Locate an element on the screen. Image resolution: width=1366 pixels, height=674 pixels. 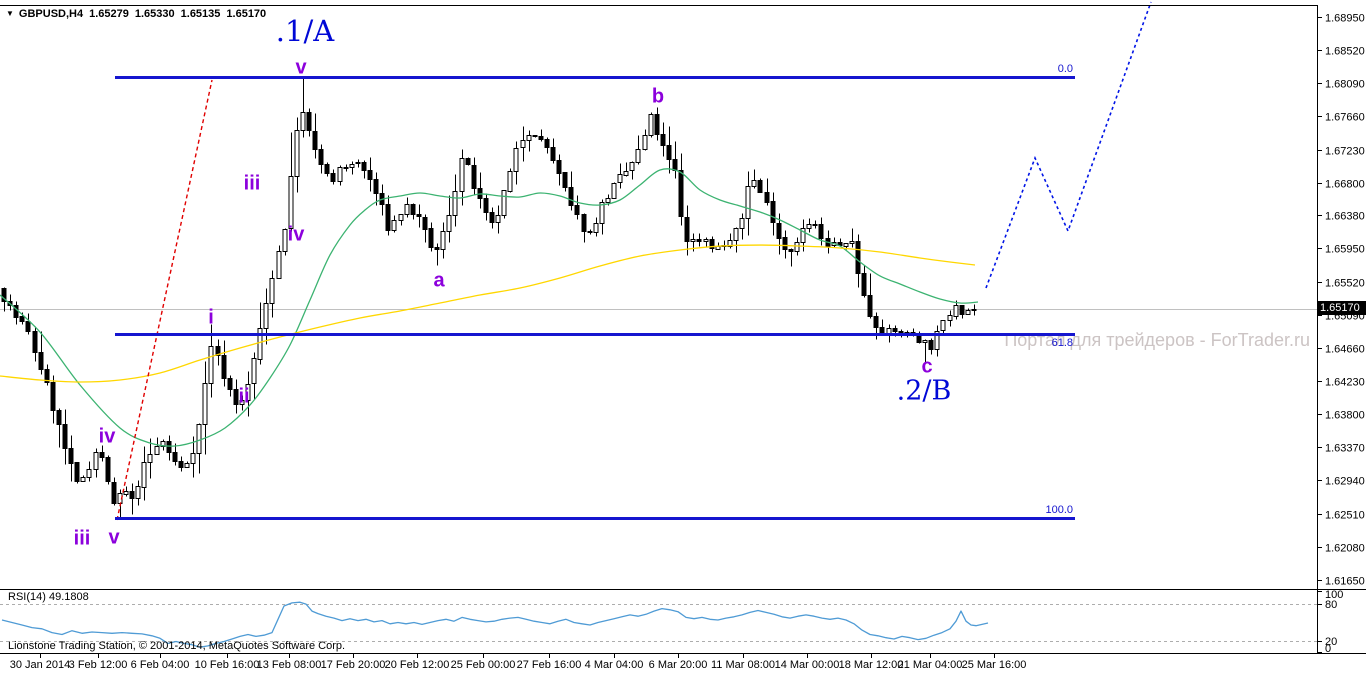
price-tick-label: 1.68950 is located at coordinates (1345, 19).